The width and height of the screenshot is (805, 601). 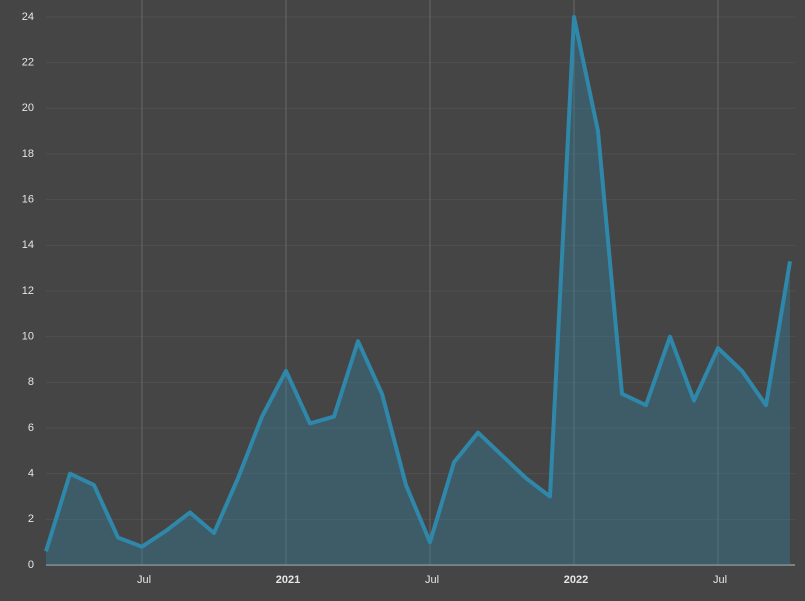 I want to click on y-tick-label: 8, so click(x=31, y=382).